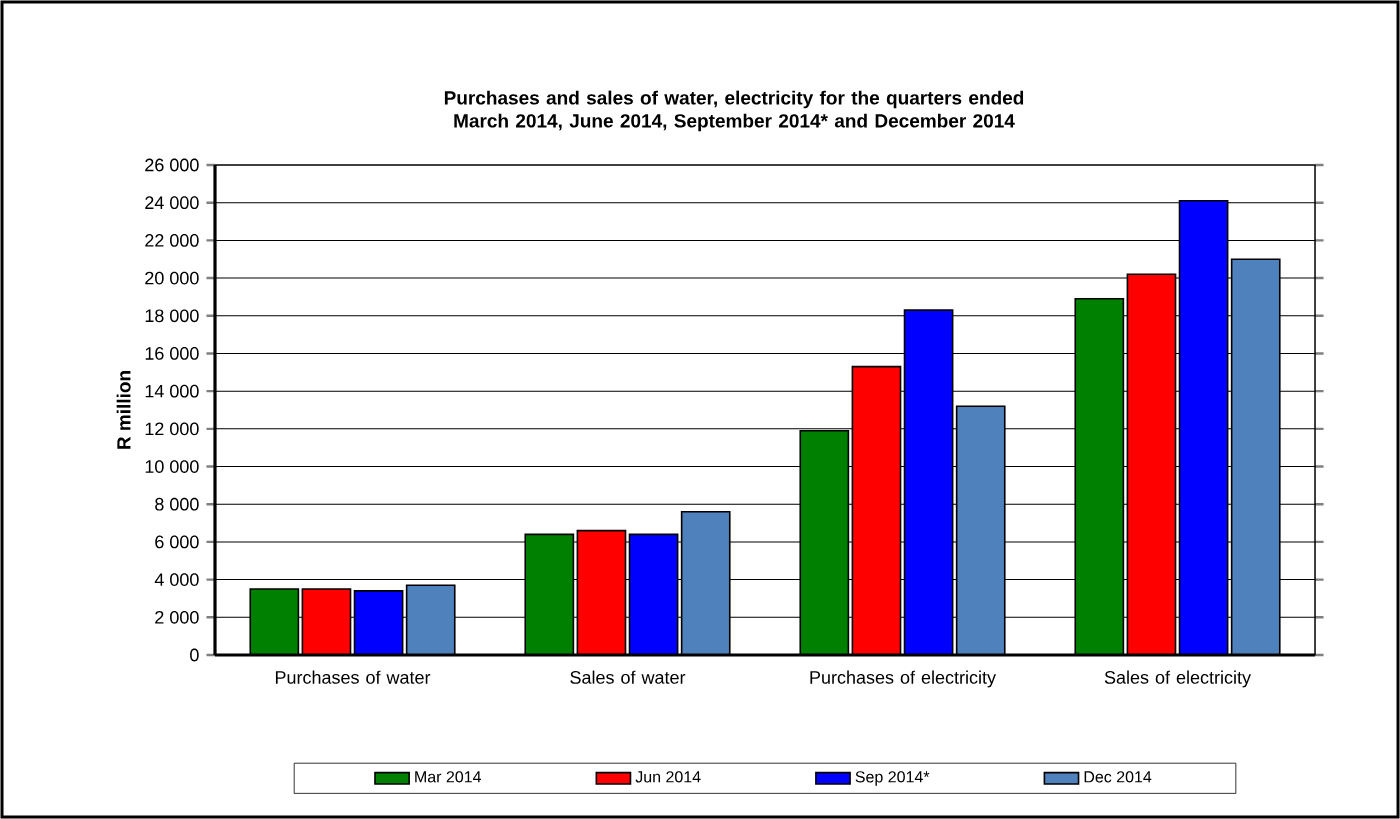  I want to click on y-tick-label: 22 000, so click(172, 240).